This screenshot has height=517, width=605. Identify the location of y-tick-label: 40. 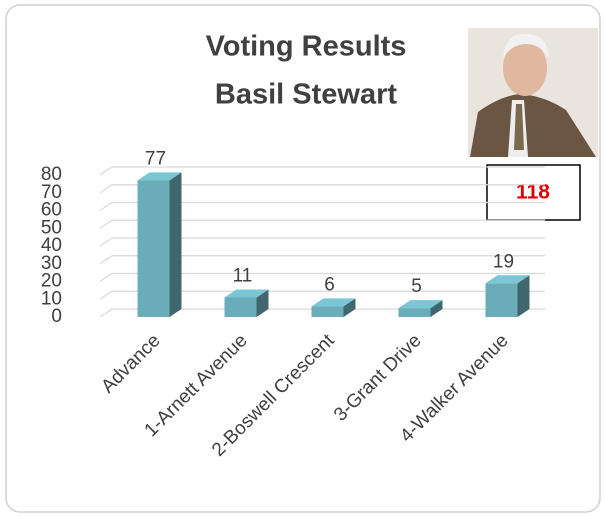
(51, 245).